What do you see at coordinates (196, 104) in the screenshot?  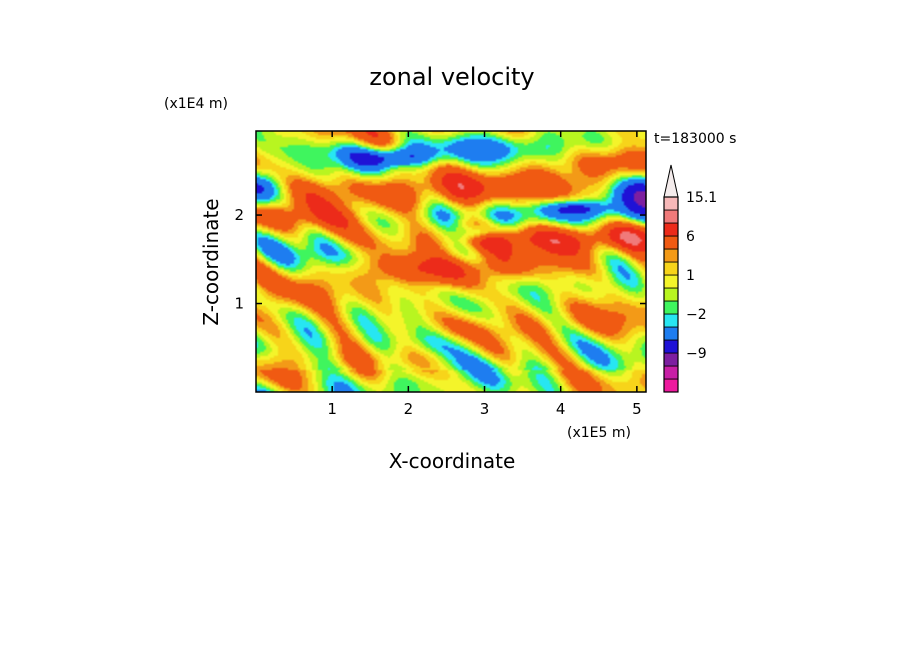 I see `y-scale-label: (x1E4 m)` at bounding box center [196, 104].